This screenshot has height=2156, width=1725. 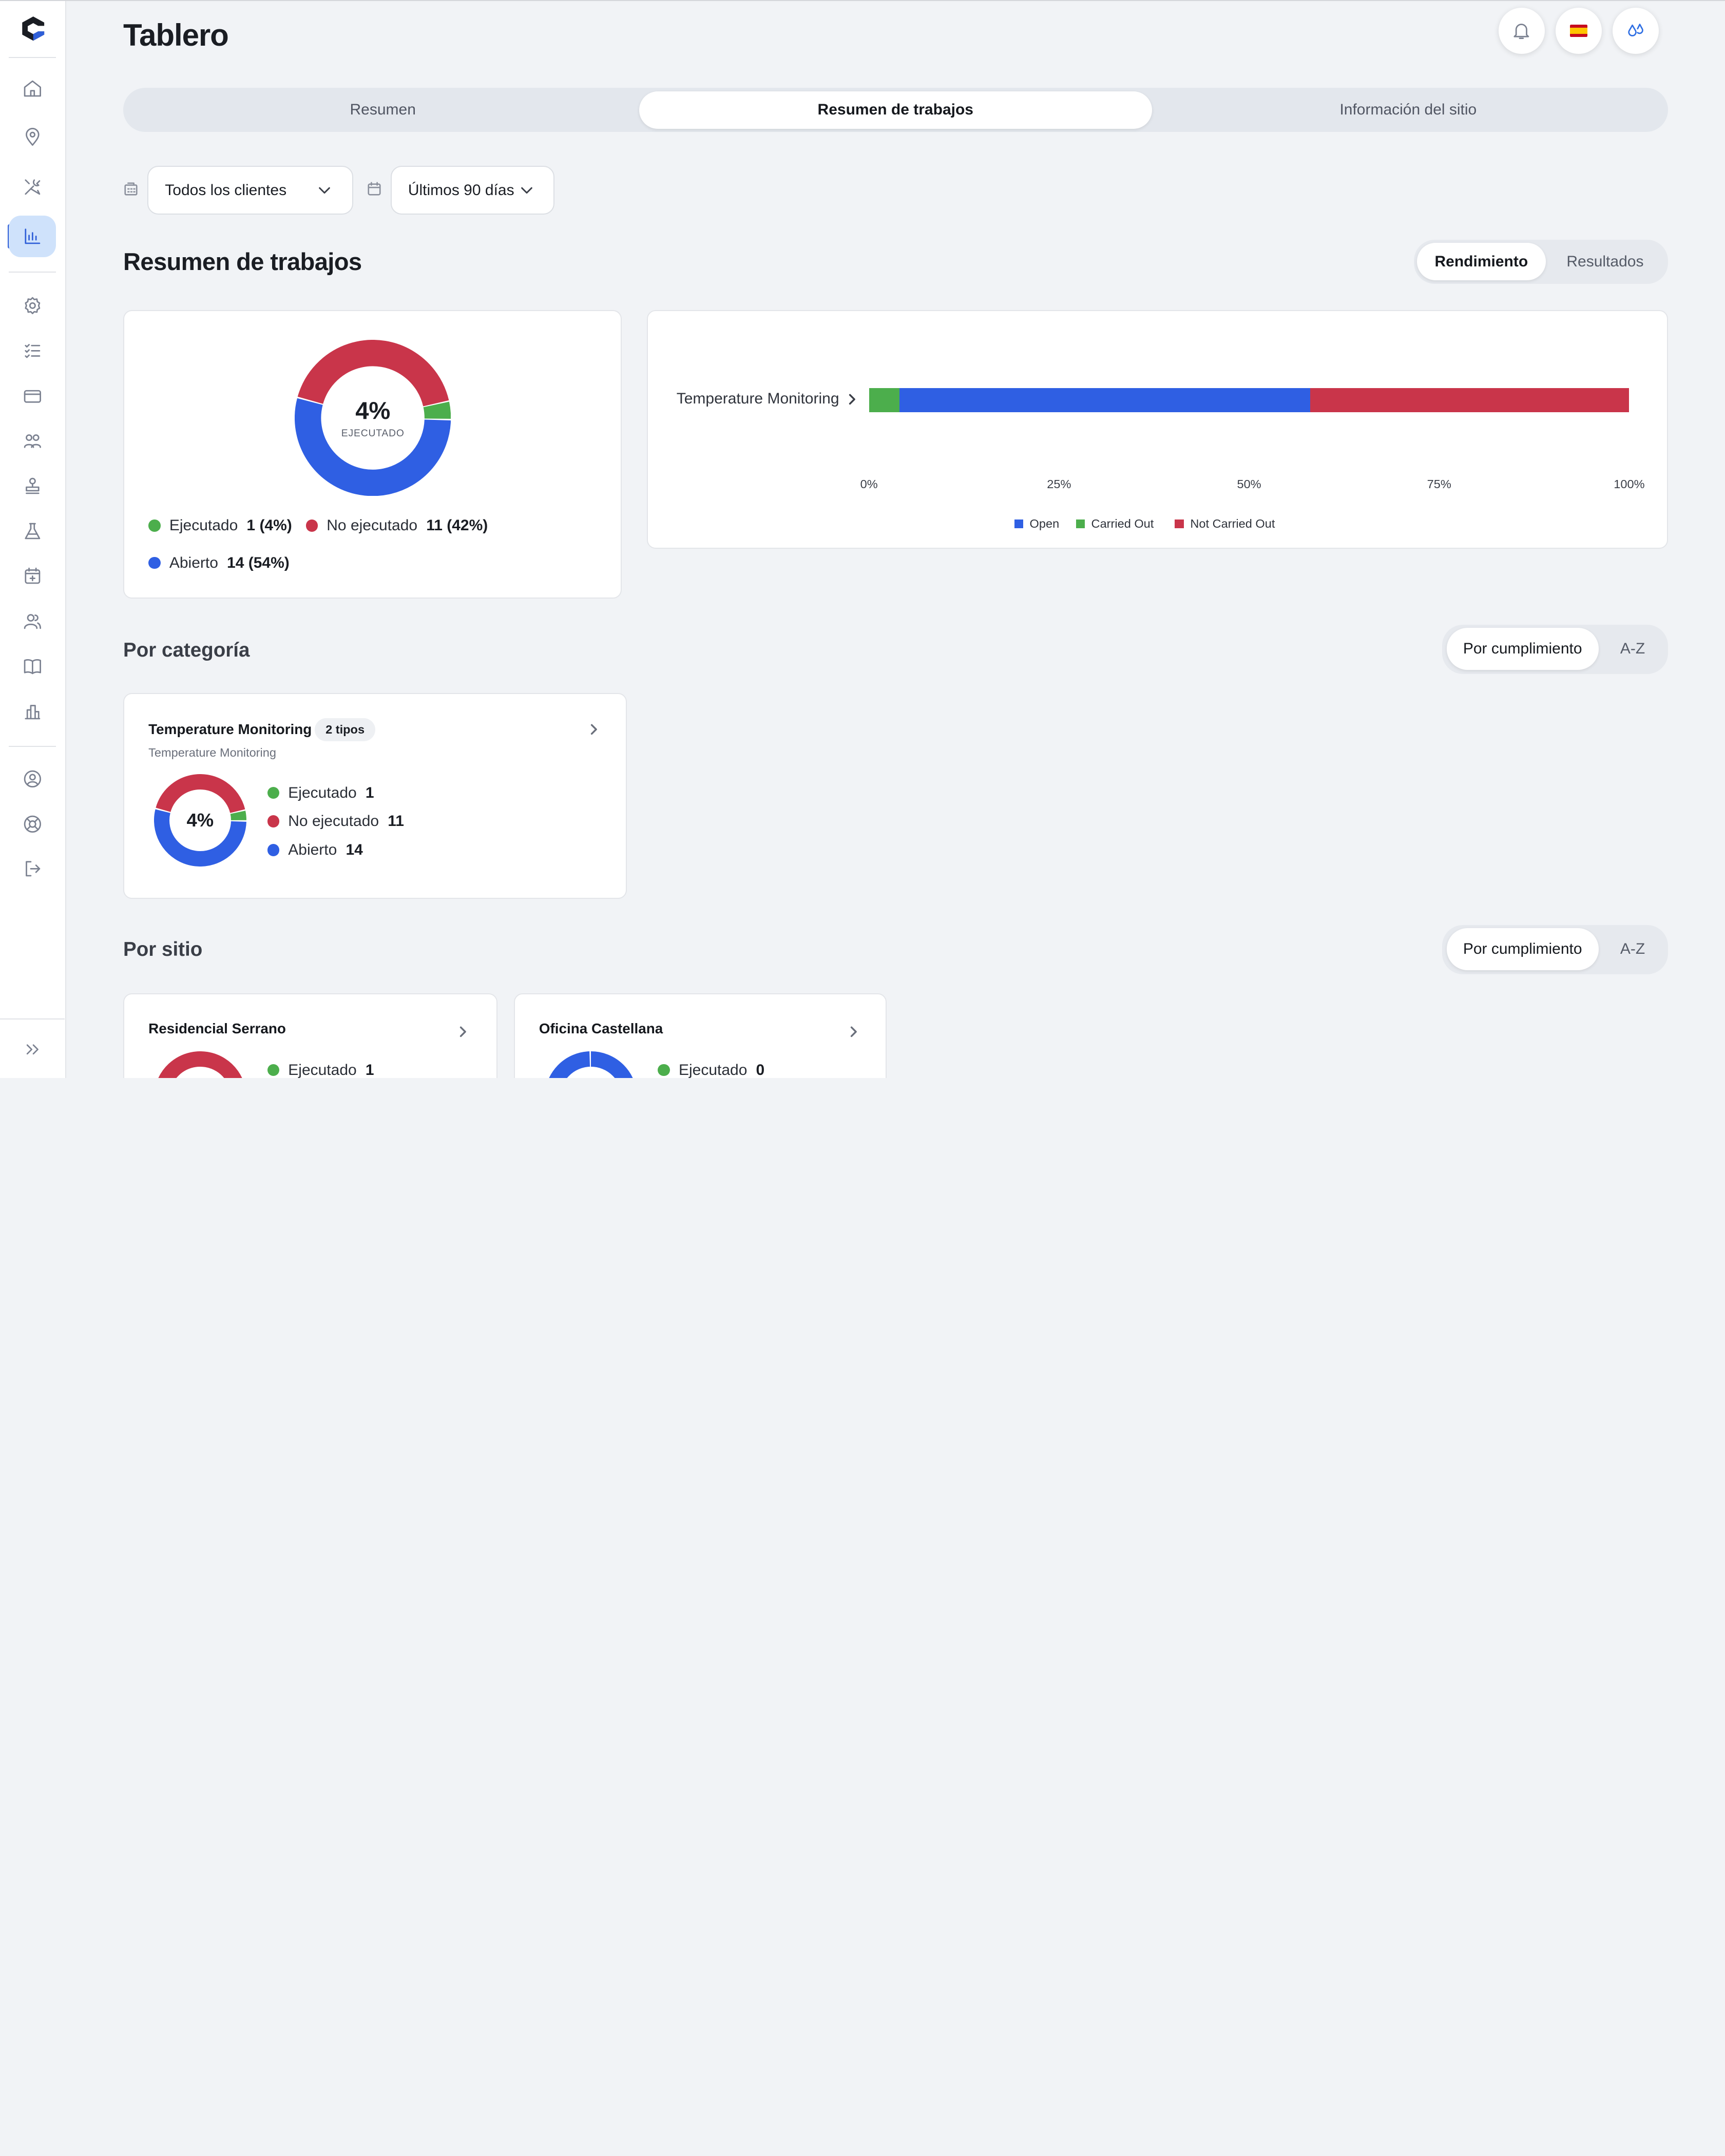 What do you see at coordinates (32, 1049) in the screenshot?
I see `expand-icon` at bounding box center [32, 1049].